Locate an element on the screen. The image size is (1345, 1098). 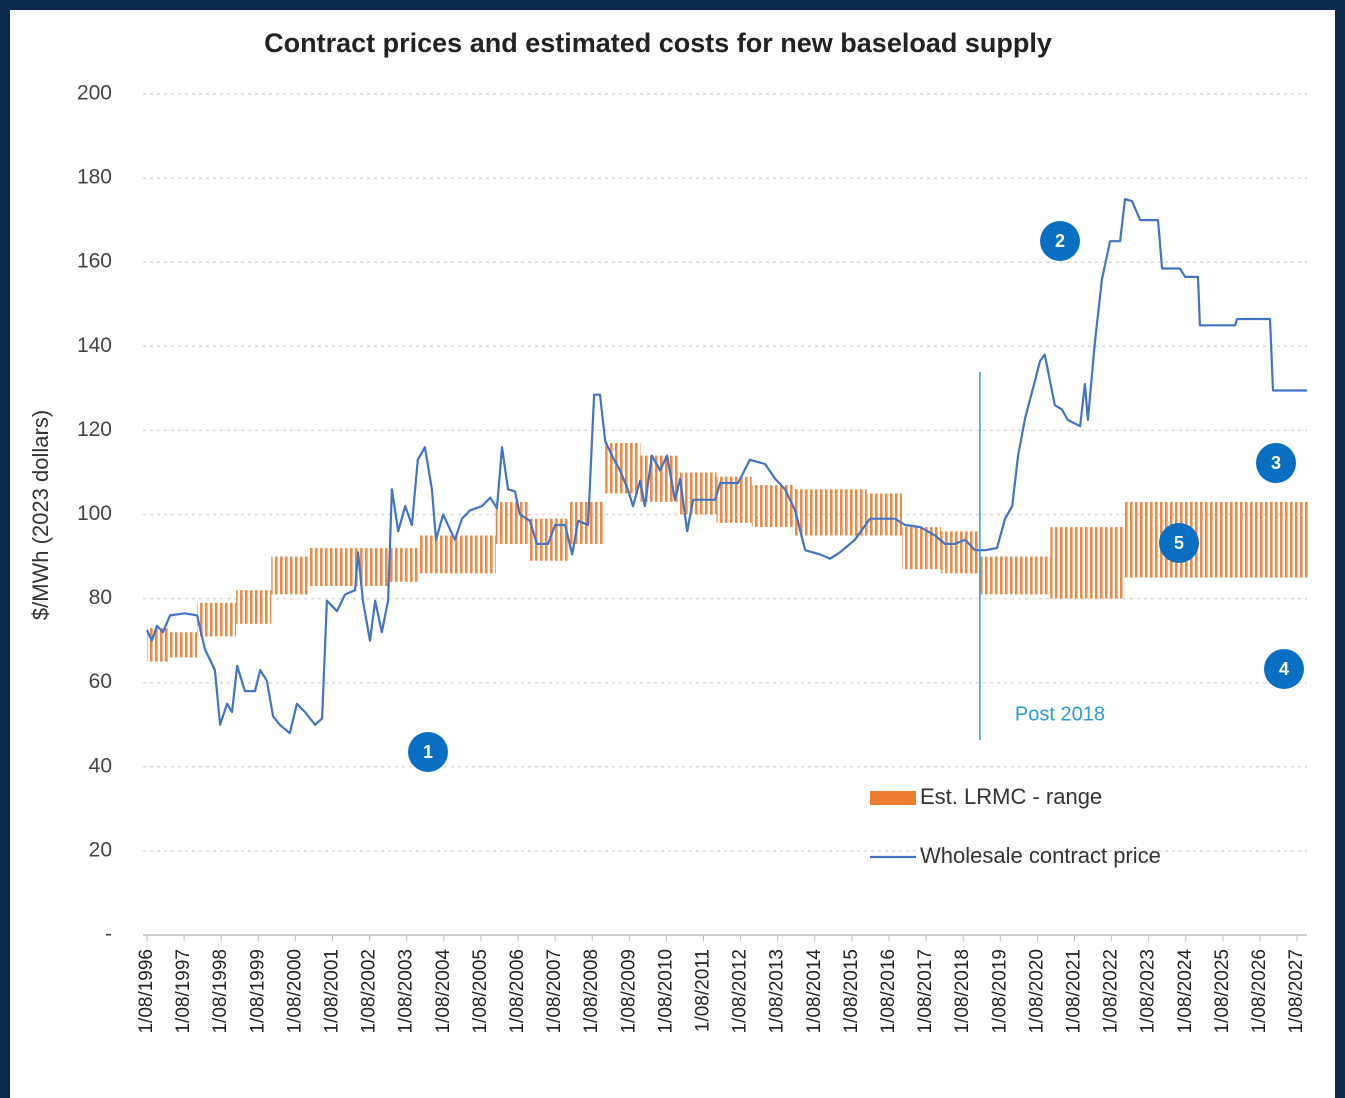
y-tick-label: 160 is located at coordinates (94, 261).